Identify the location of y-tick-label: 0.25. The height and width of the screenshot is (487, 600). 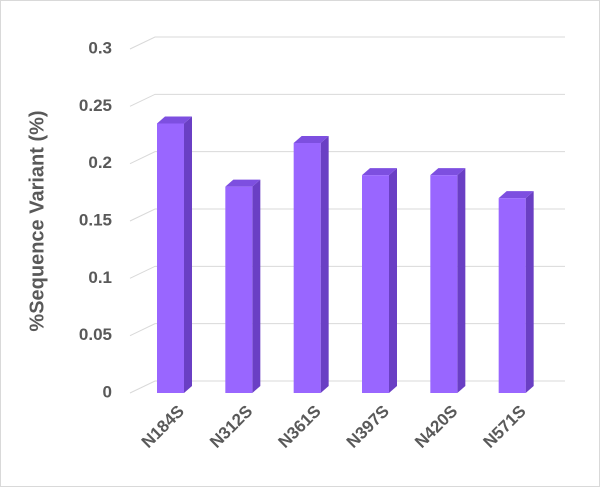
(95, 105).